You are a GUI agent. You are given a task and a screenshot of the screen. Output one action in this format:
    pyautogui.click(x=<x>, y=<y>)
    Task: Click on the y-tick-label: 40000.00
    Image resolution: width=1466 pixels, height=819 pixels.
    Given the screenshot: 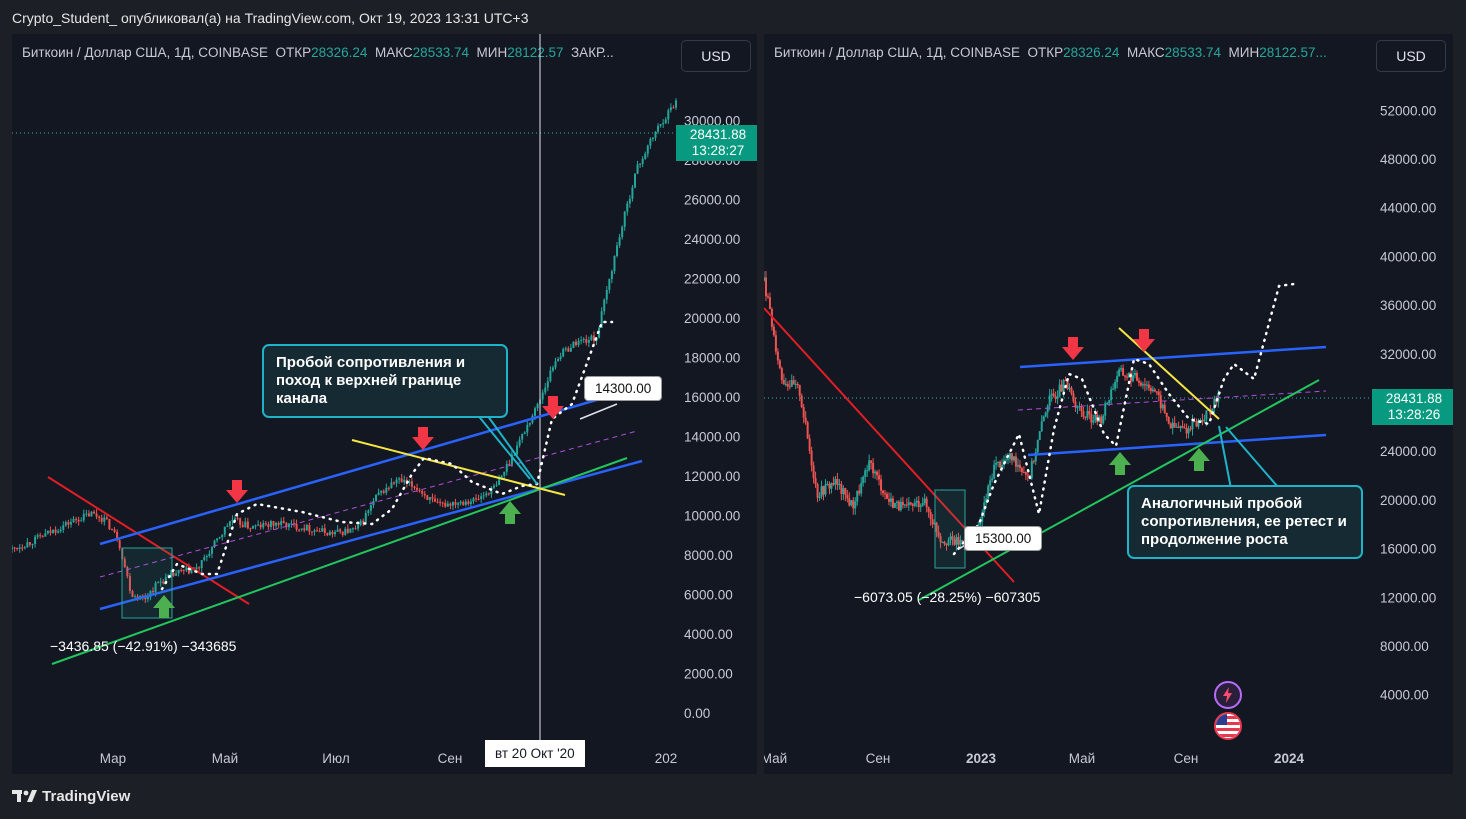 What is the action you would take?
    pyautogui.click(x=1408, y=256)
    